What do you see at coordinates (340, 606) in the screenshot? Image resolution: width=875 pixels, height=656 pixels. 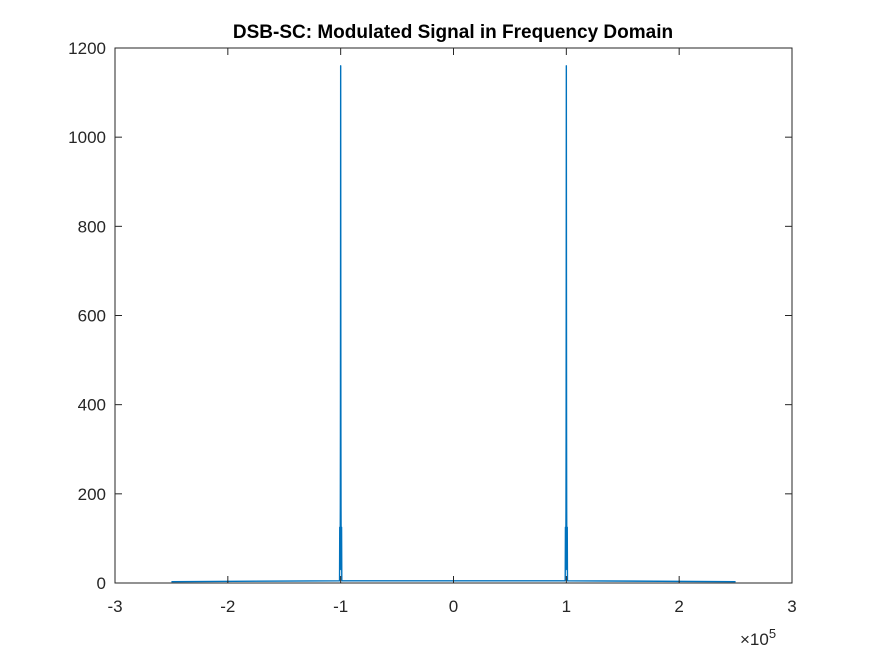 I see `x-tick-label: -1` at bounding box center [340, 606].